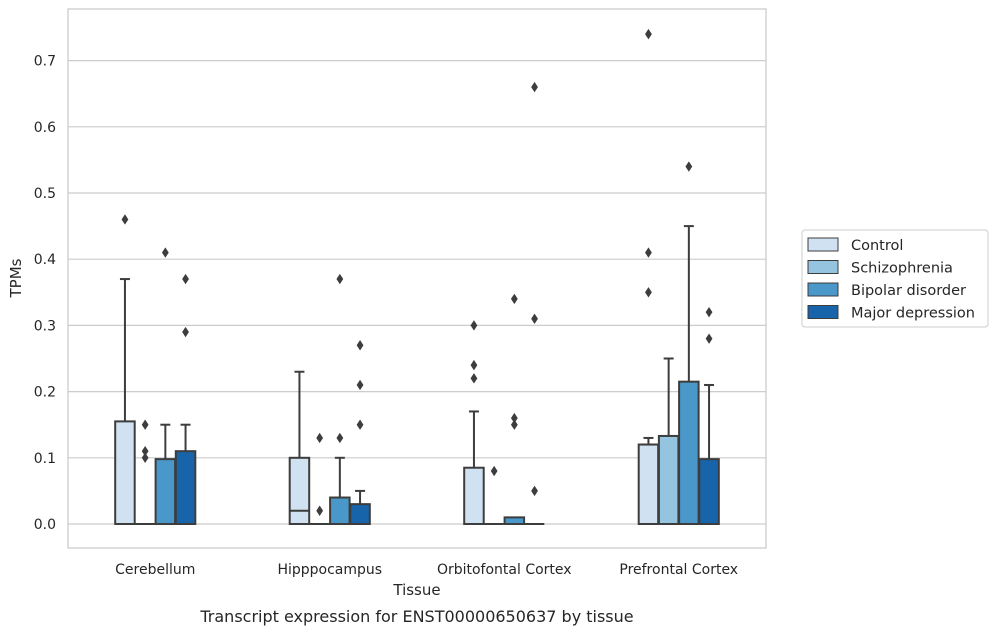  I want to click on x-tick-label: Hipppocampus, so click(329, 570).